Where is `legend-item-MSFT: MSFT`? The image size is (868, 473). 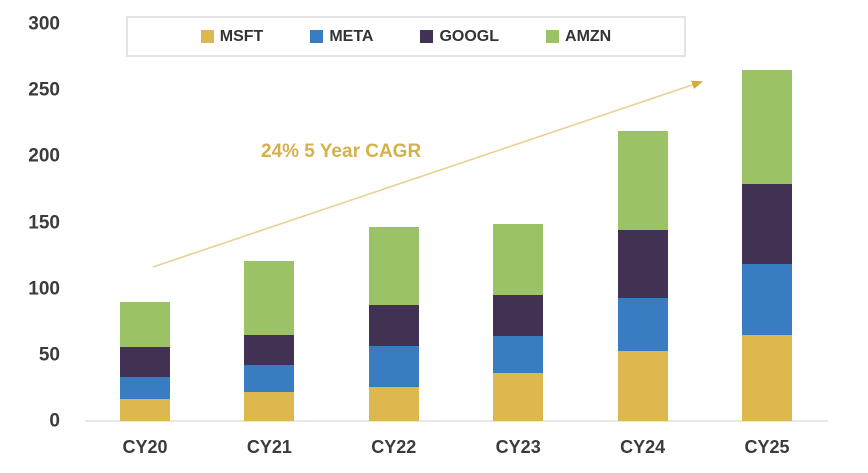
legend-item-MSFT: MSFT is located at coordinates (232, 36).